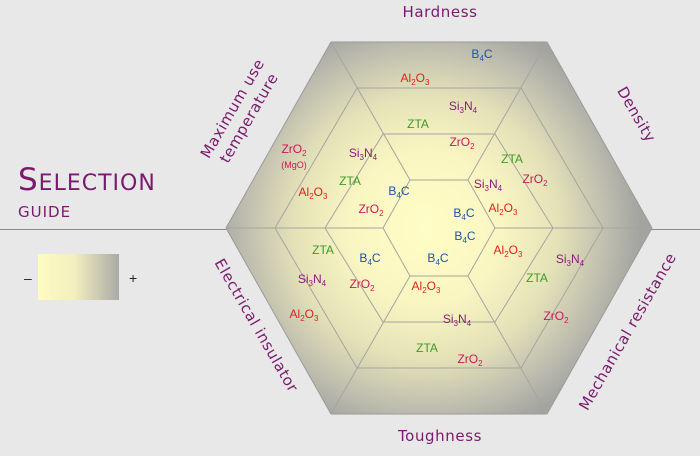 The height and width of the screenshot is (456, 700). Describe the element at coordinates (133, 278) in the screenshot. I see `legend-plus: +` at that location.